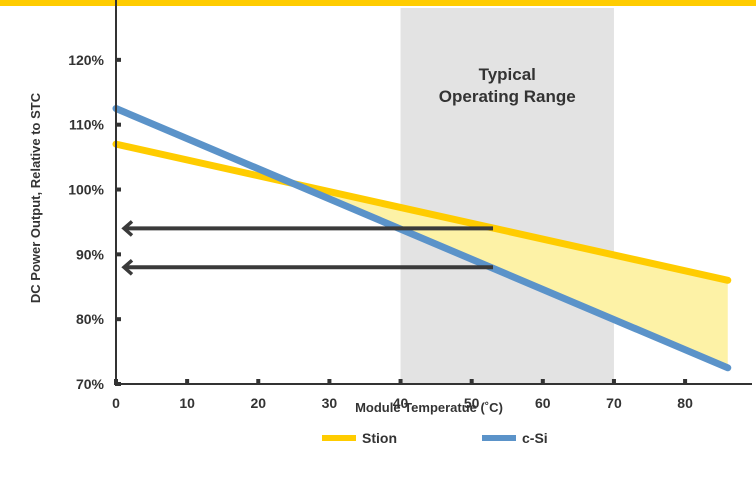  I want to click on y-tick-label-90: 90%, so click(90, 254).